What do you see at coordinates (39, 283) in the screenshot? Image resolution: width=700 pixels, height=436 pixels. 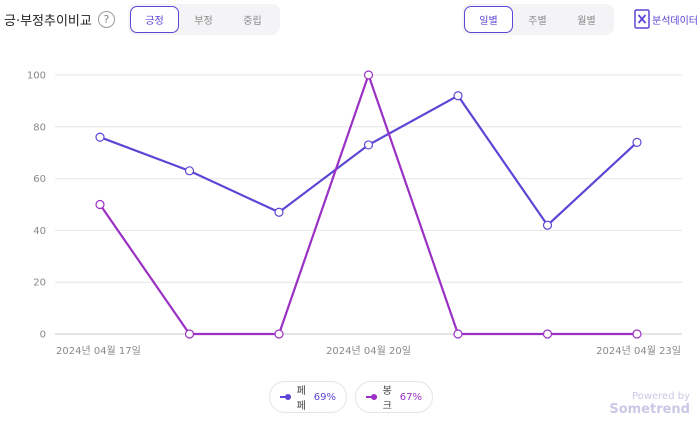 I see `y-tick-label: 20` at bounding box center [39, 283].